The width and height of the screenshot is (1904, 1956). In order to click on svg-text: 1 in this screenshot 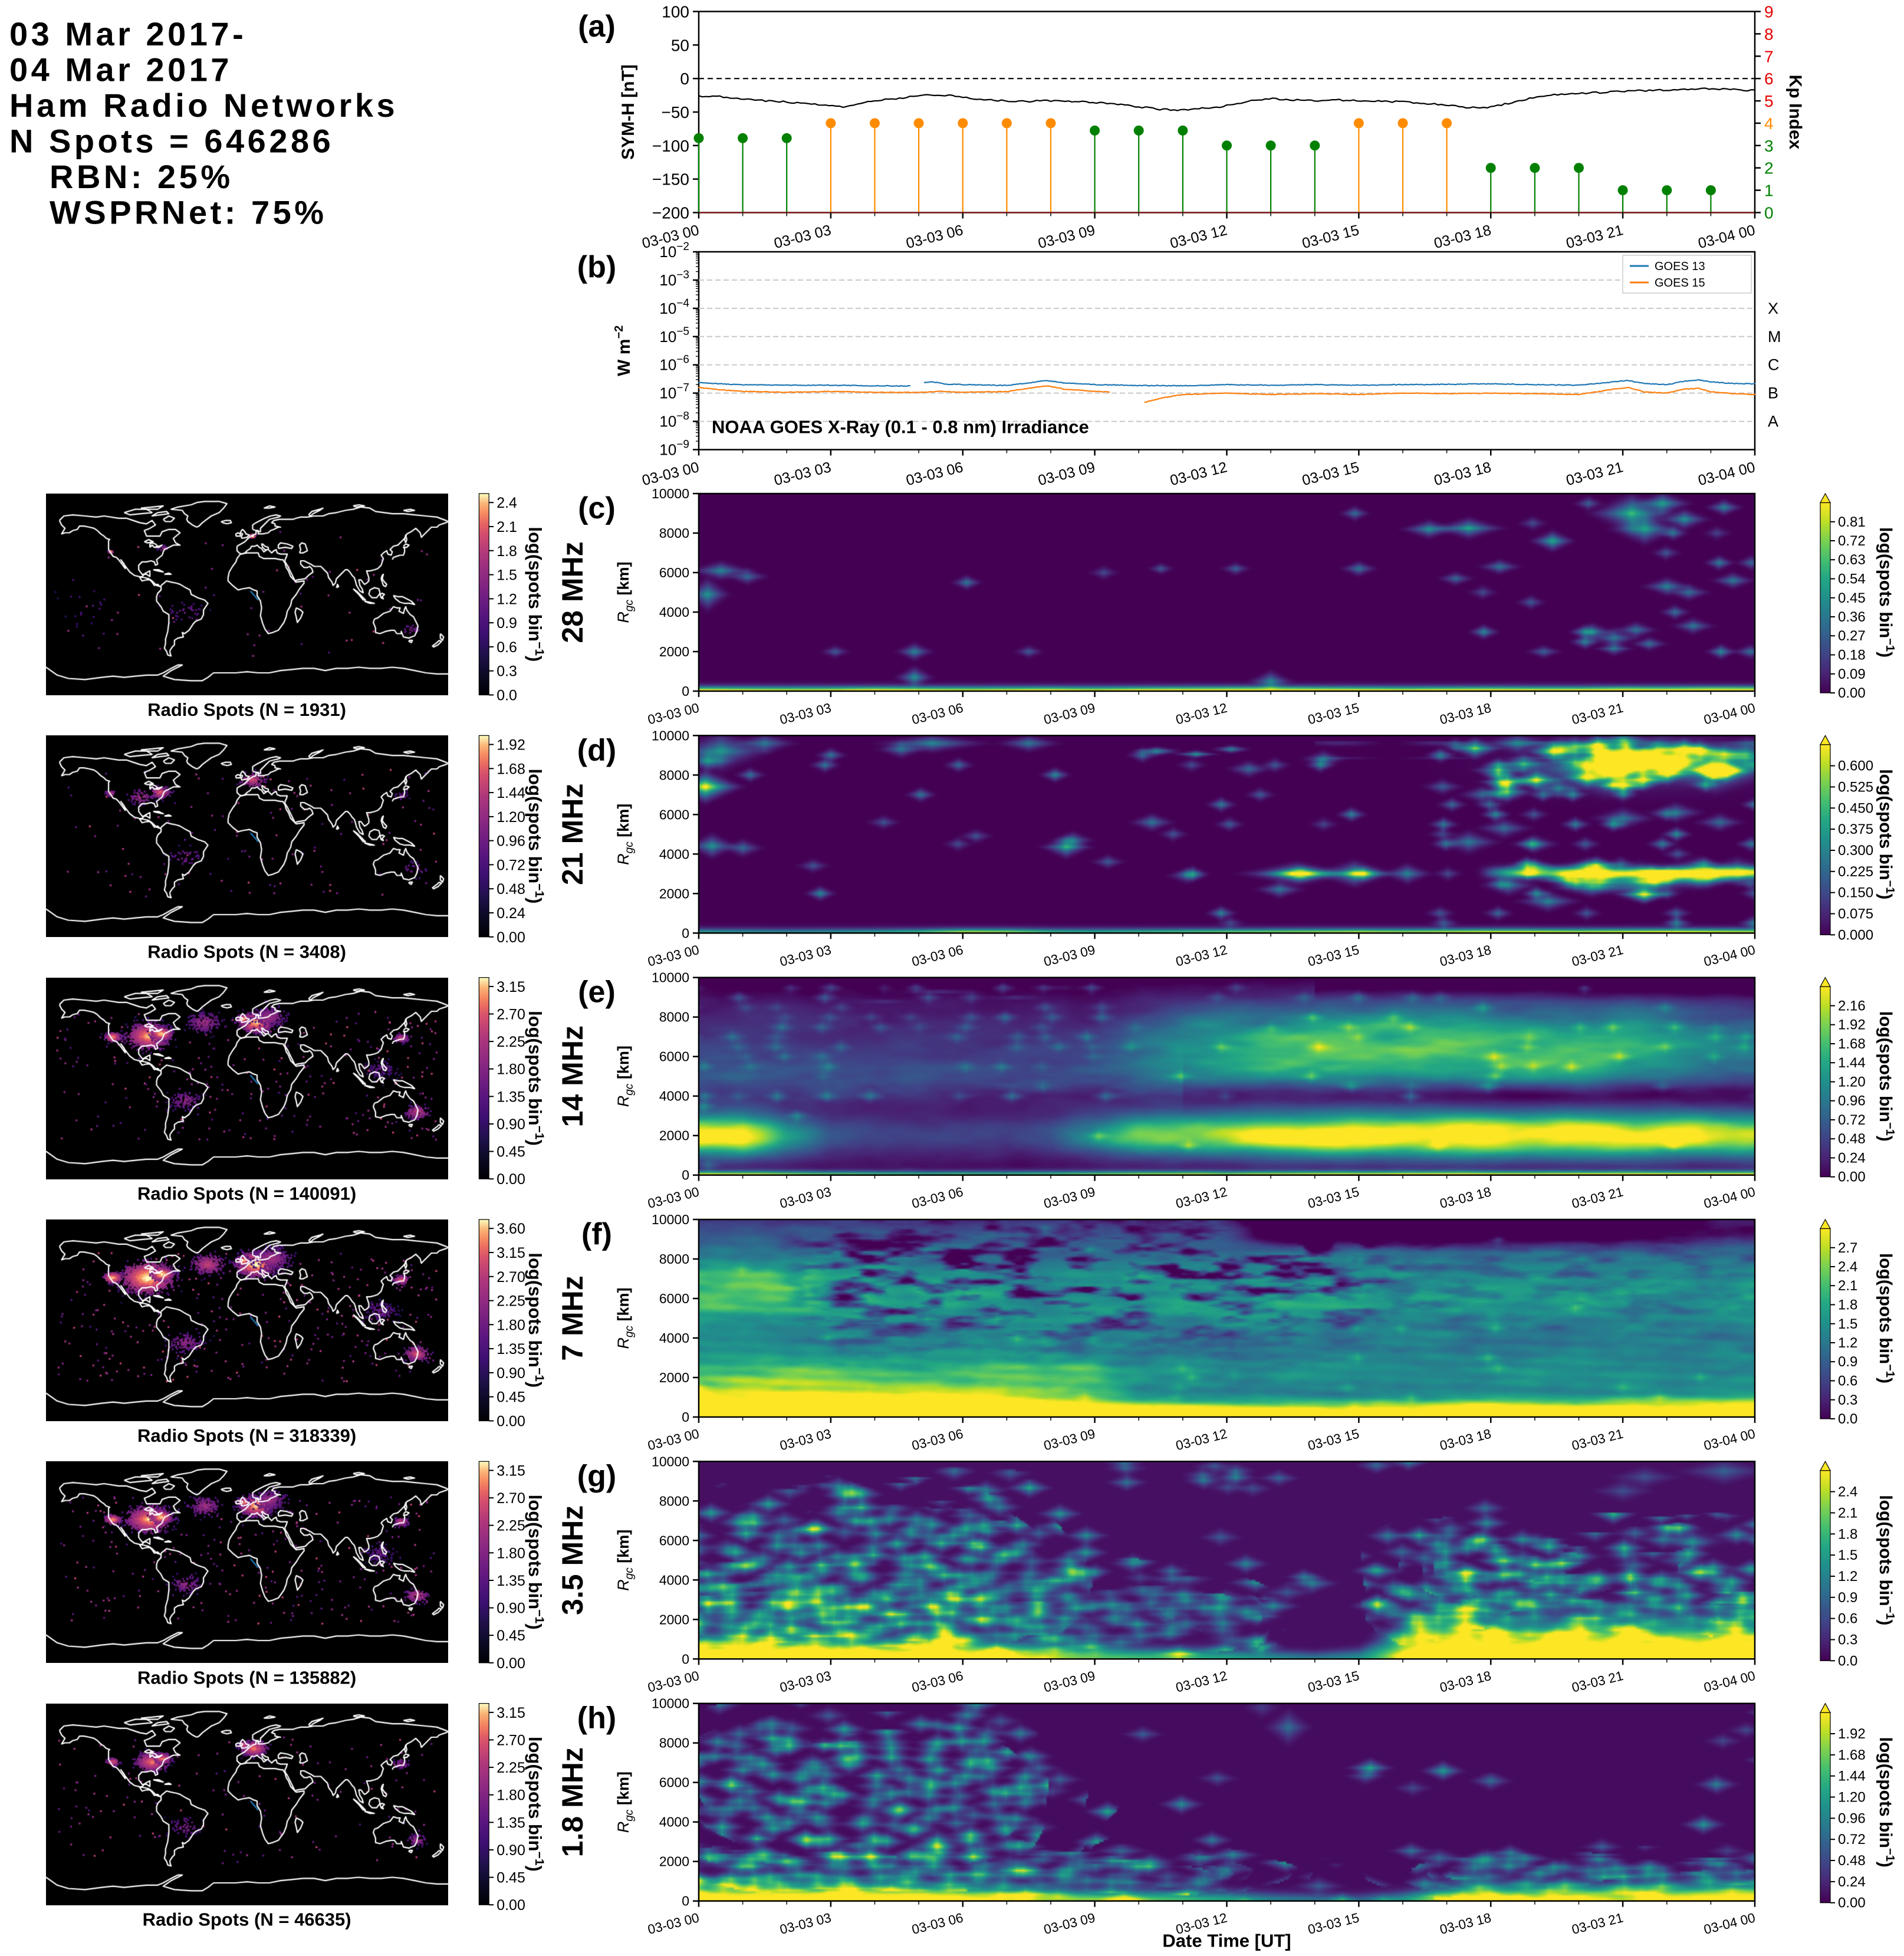, I will do `click(1769, 191)`.